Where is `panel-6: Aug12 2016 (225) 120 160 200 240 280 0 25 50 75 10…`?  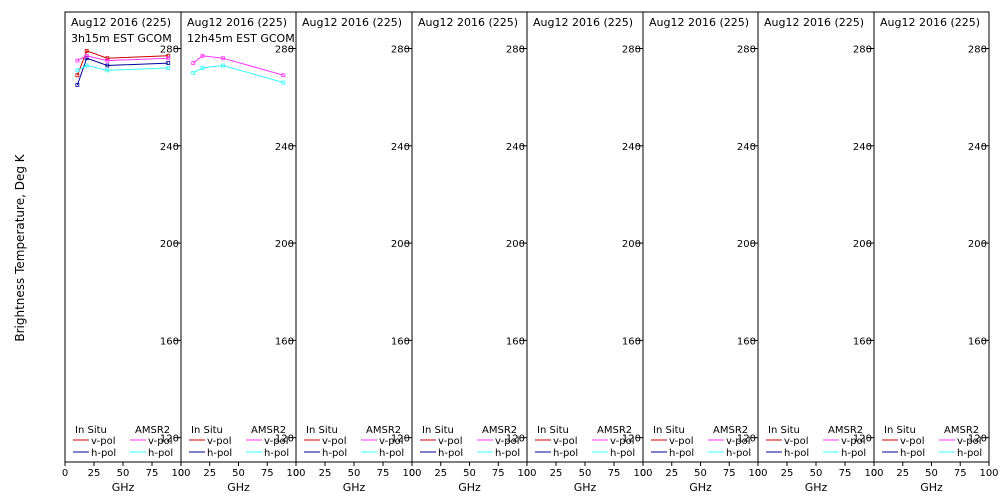
panel-6: Aug12 2016 (225) 120 160 200 240 280 0 25 50 75 10… is located at coordinates (704, 252).